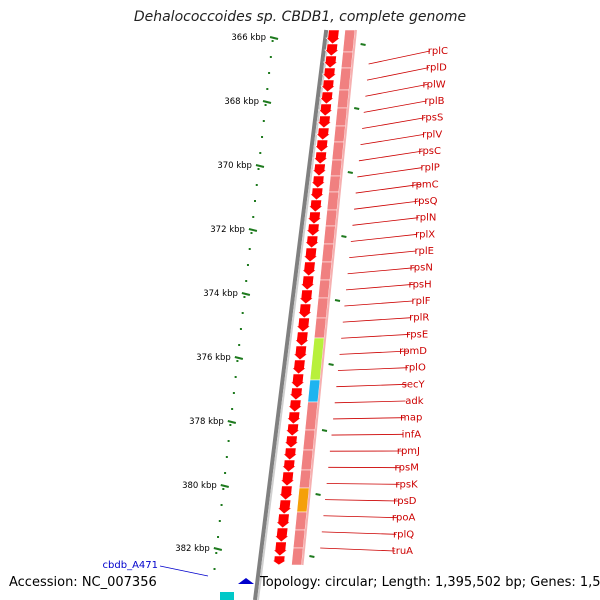 This screenshot has height=600, width=600. I want to click on gene-label-rplE: rplE, so click(424, 251).